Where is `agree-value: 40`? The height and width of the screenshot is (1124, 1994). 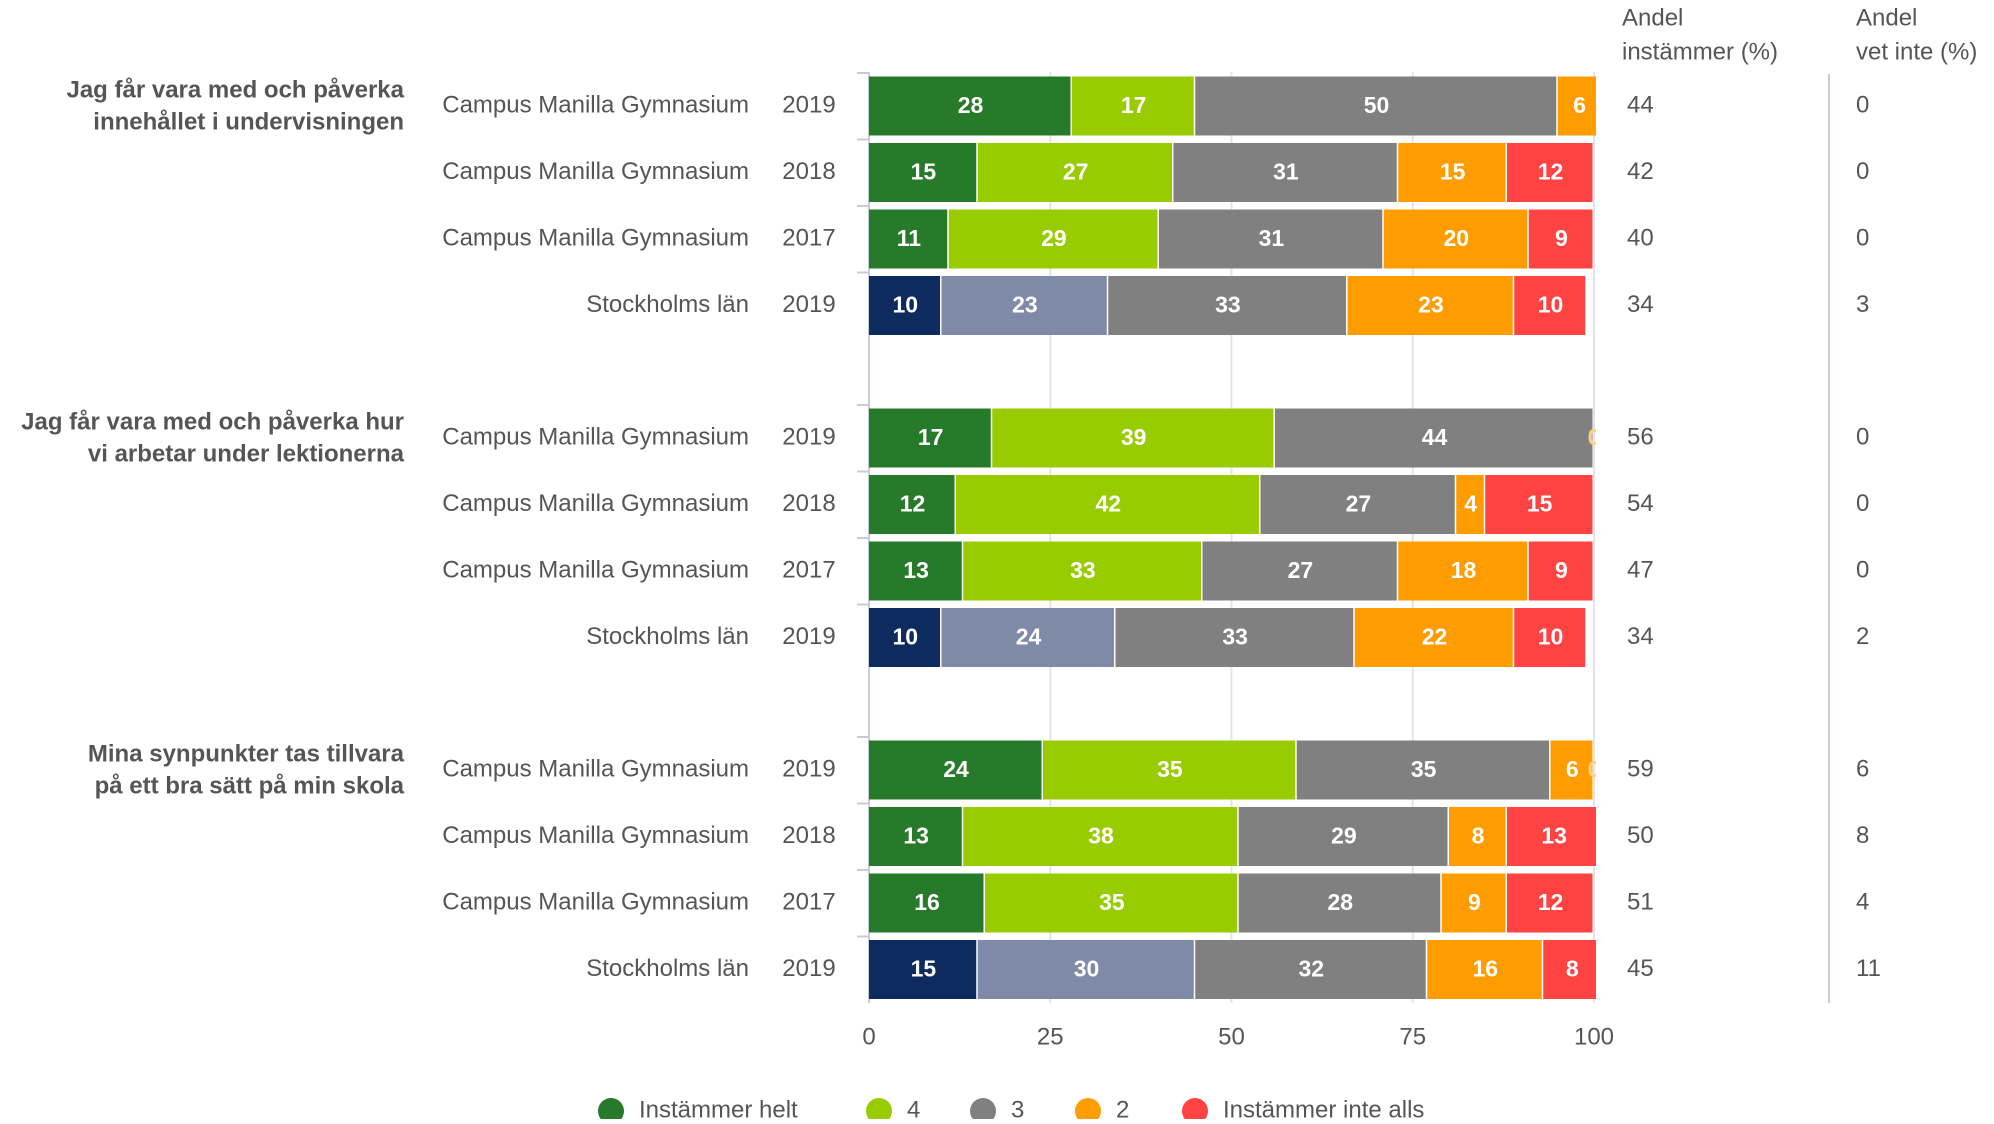
agree-value: 40 is located at coordinates (1640, 237).